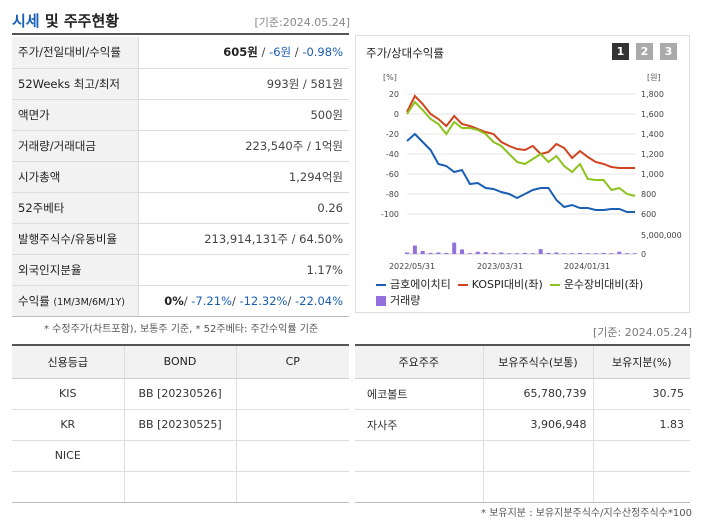 The width and height of the screenshot is (702, 525). Describe the element at coordinates (652, 174) in the screenshot. I see `right-tick-label: 1,000` at that location.